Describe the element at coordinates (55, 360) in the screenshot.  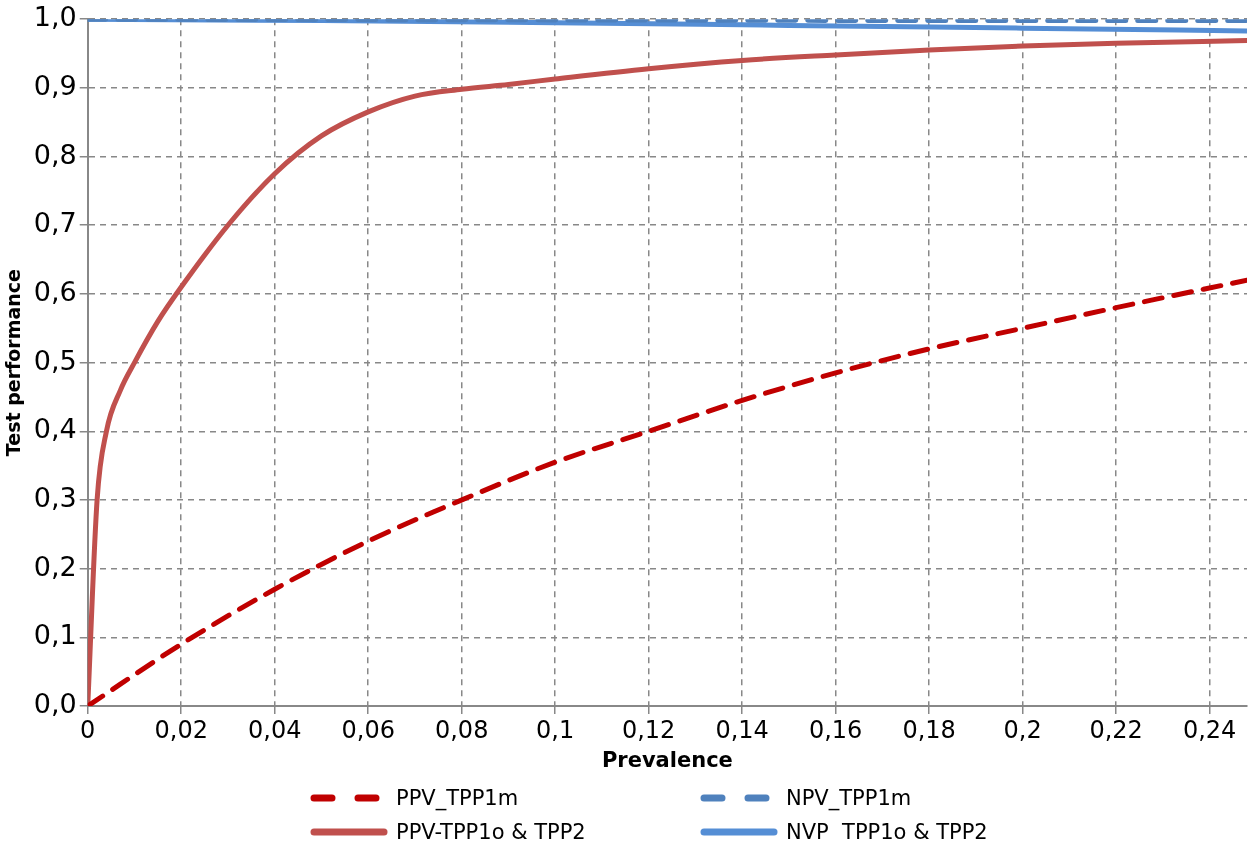
I see `y-tick-label: 0,5` at that location.